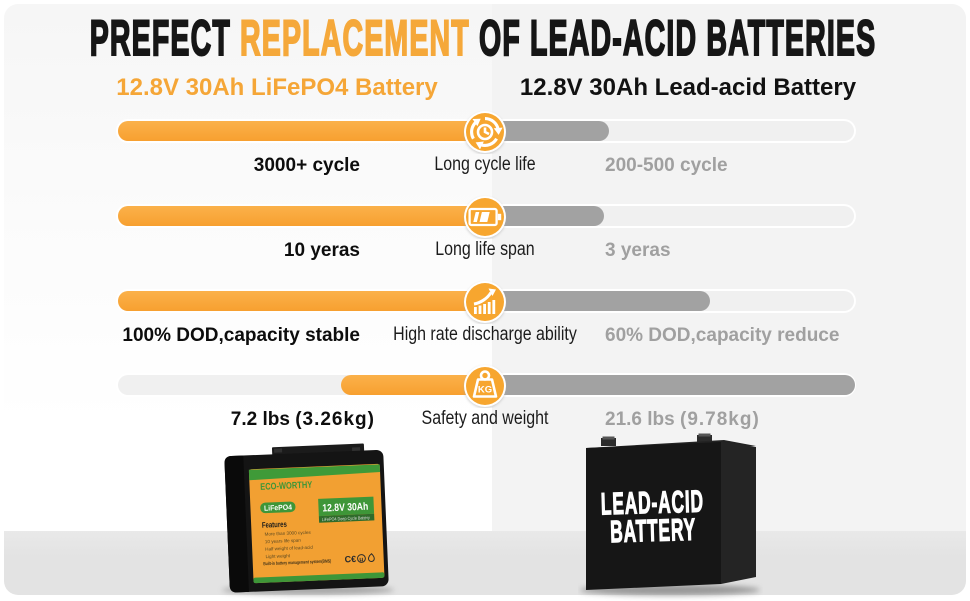 This screenshot has height=601, width=970. I want to click on svg-text: BATTERY, so click(653, 531).